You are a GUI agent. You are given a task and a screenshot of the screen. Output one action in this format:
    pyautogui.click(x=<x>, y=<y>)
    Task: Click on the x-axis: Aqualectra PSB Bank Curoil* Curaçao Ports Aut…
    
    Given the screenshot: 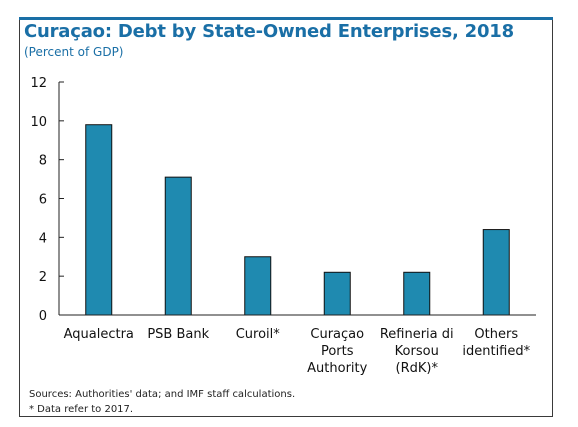 What is the action you would take?
    pyautogui.click(x=297, y=345)
    